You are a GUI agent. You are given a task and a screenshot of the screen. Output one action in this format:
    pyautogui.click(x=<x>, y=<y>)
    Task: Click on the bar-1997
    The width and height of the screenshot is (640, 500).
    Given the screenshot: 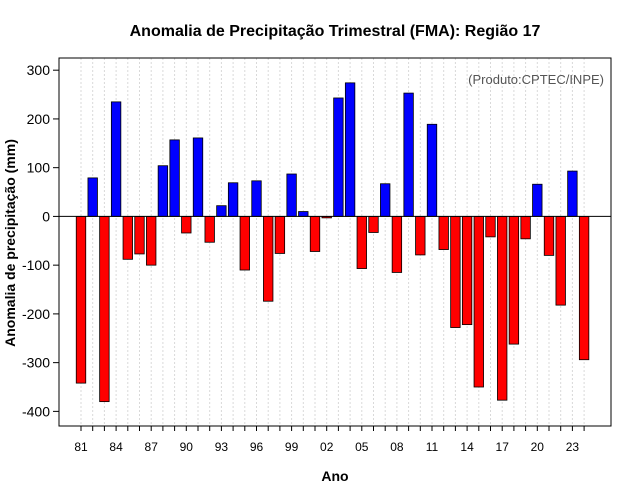 What is the action you would take?
    pyautogui.click(x=268, y=259)
    